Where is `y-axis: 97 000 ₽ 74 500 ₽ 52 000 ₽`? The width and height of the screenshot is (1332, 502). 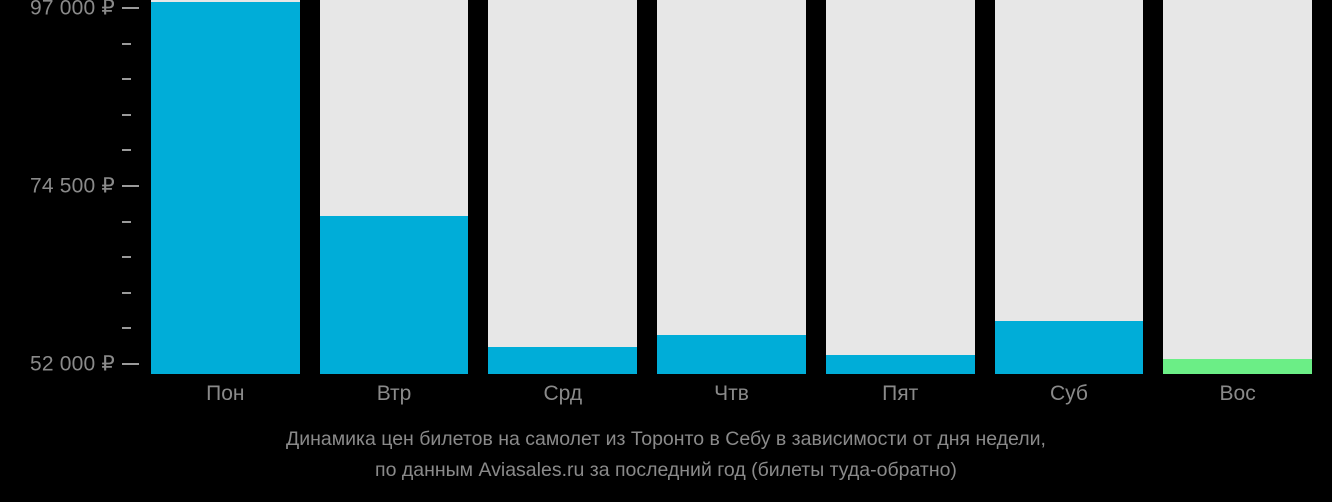 y-axis: 97 000 ₽ 74 500 ₽ 52 000 ₽ is located at coordinates (75, 188).